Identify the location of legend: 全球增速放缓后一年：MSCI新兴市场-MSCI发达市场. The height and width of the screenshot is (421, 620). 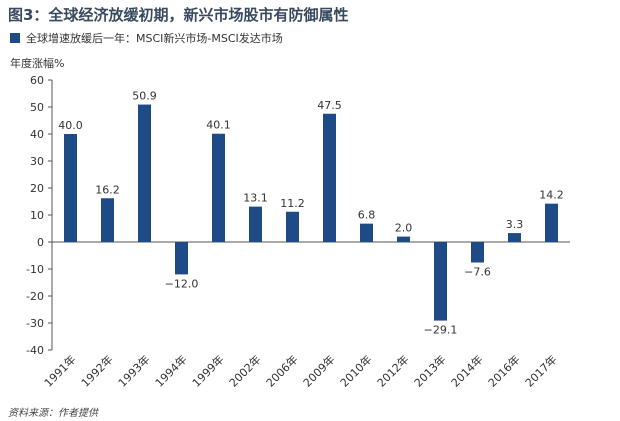
(146, 38).